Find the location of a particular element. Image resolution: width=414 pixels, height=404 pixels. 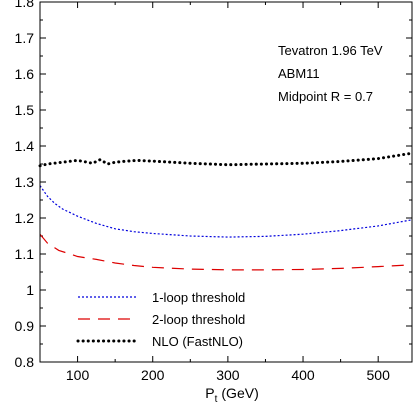

annotation-line: Midpoint R = 0.7 is located at coordinates (325, 96).